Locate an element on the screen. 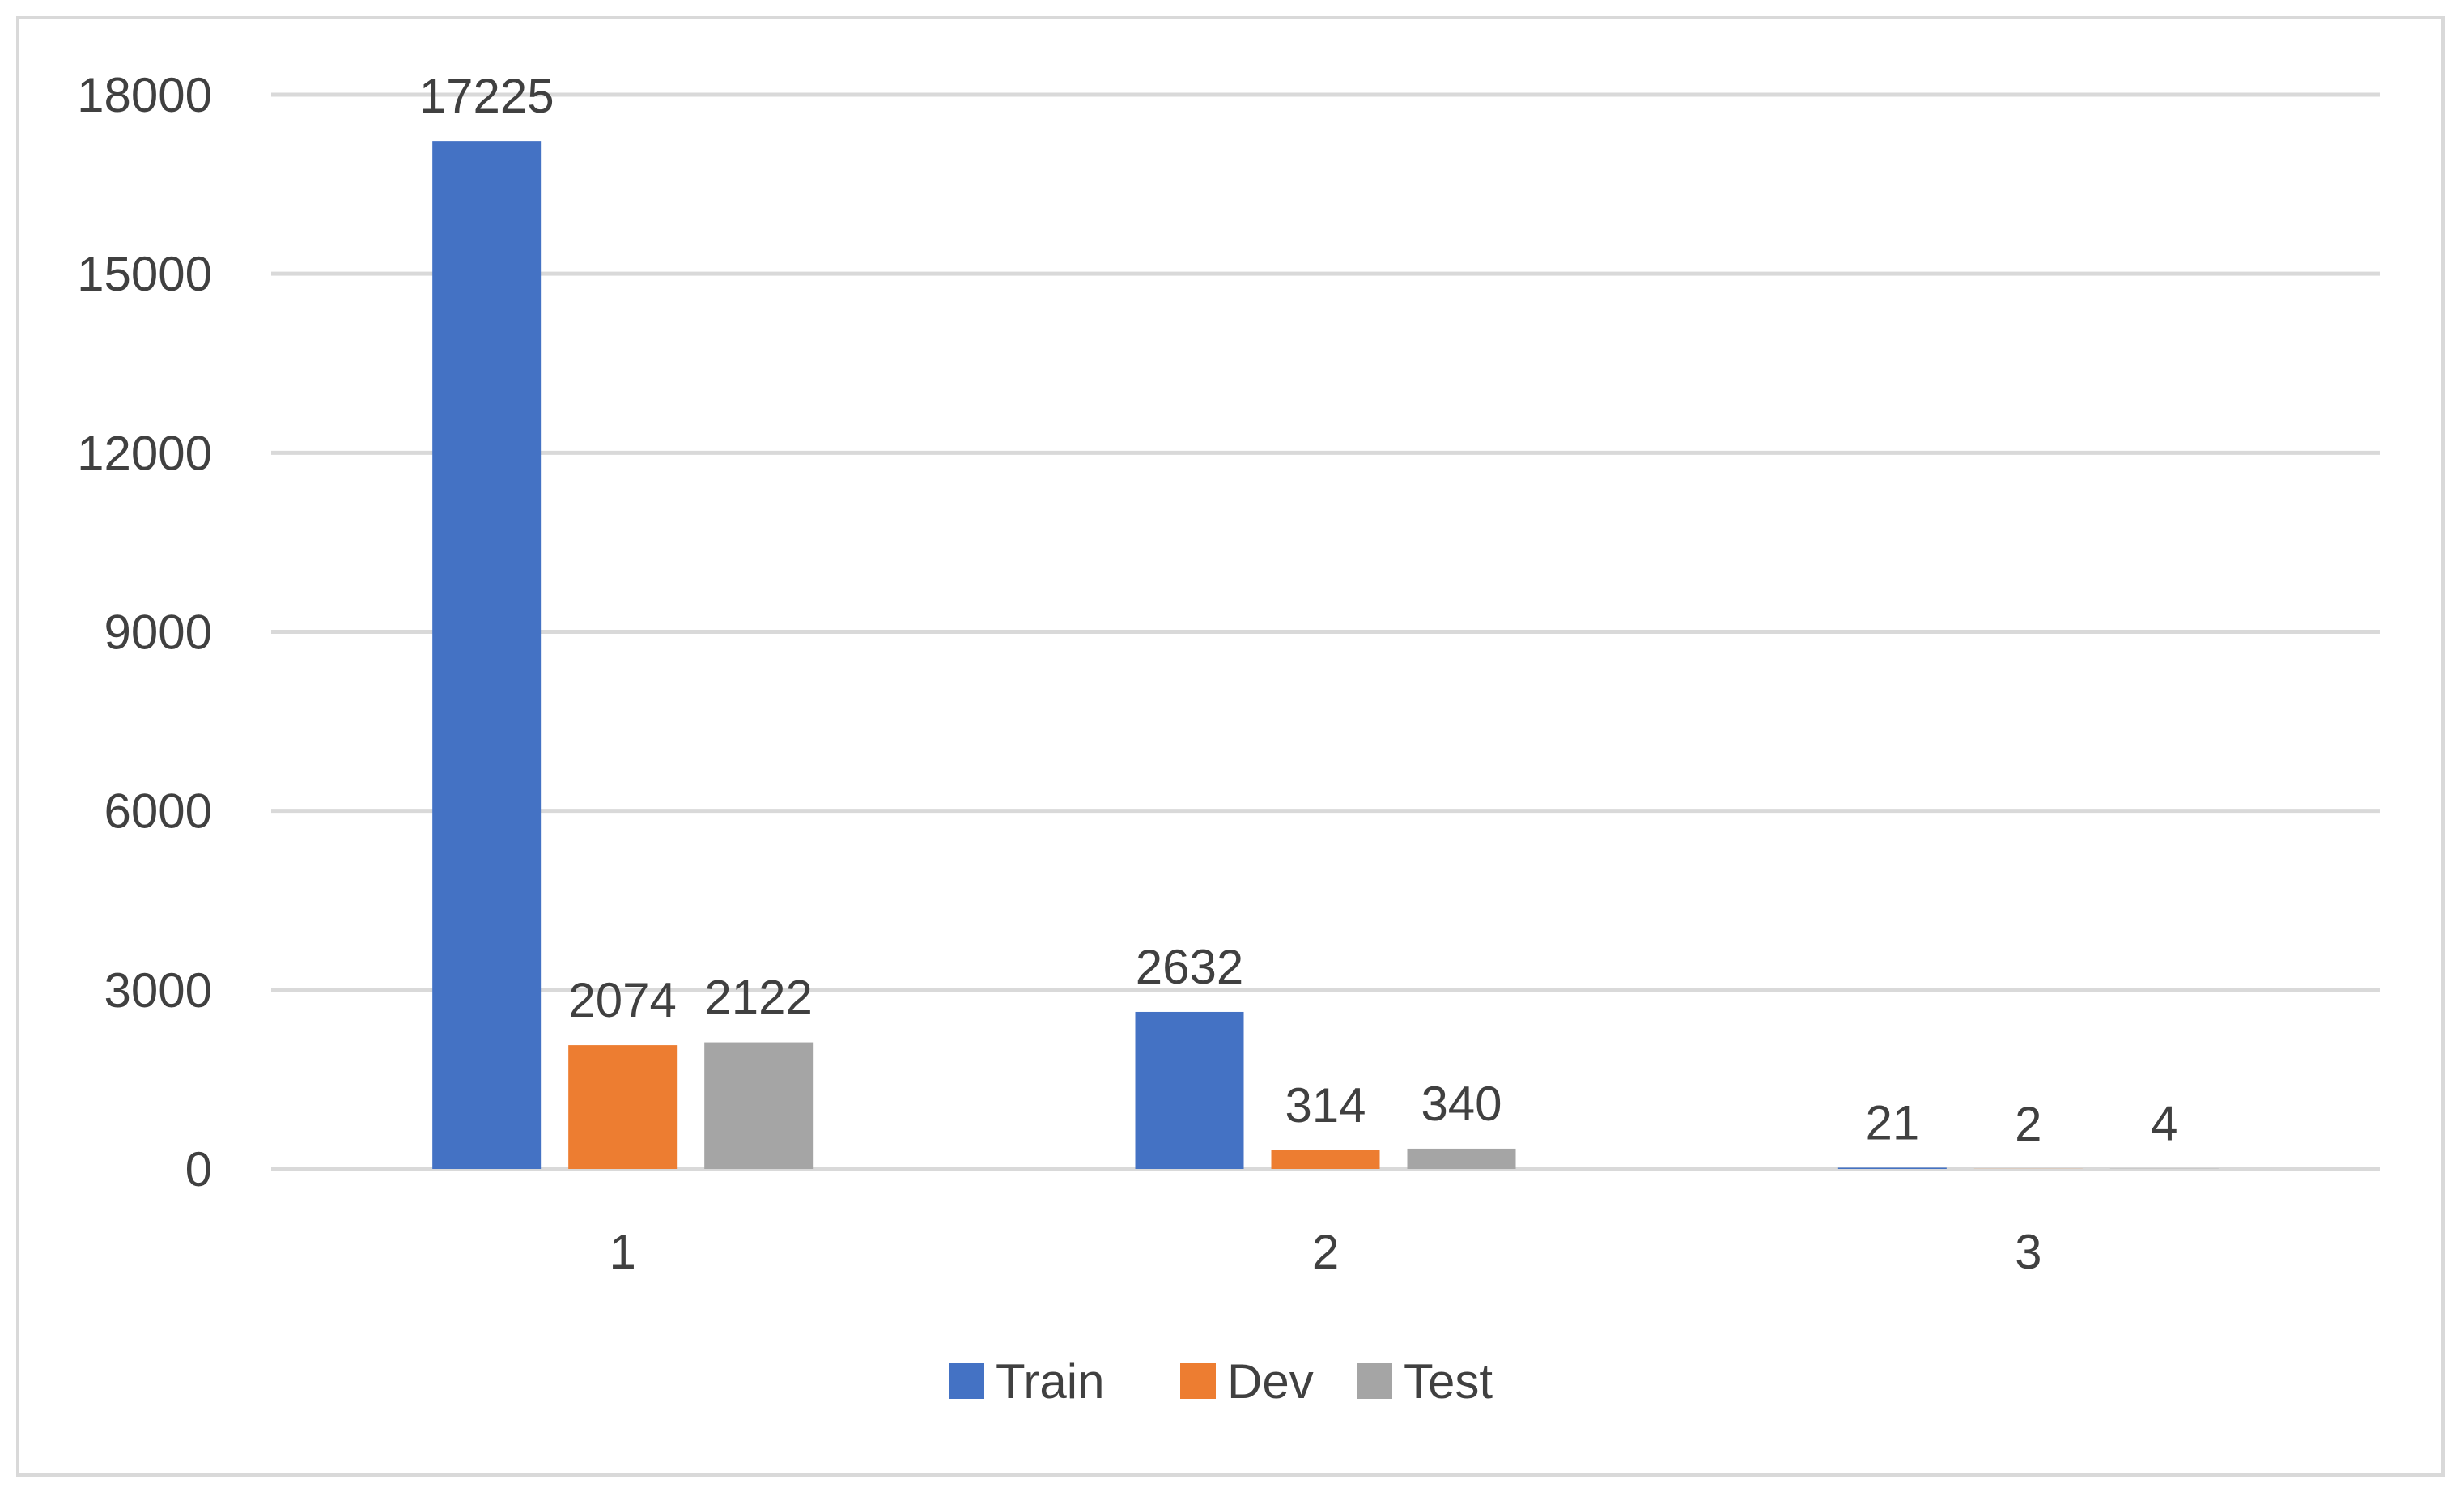 This screenshot has width=2464, height=1496. data-label: 2122 is located at coordinates (758, 998).